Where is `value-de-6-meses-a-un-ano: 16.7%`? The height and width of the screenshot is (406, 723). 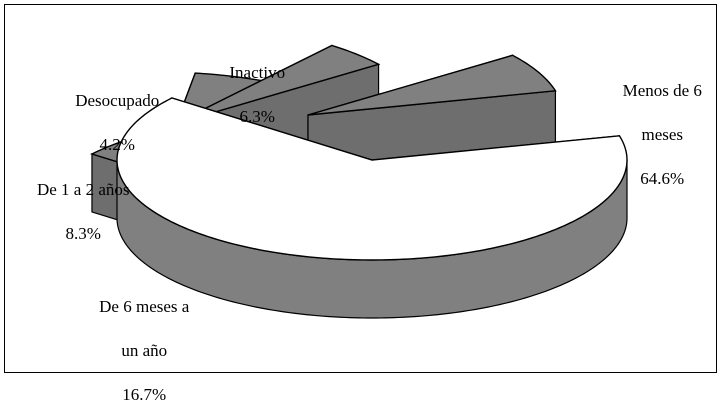 value-de-6-meses-a-un-ano: 16.7% is located at coordinates (144, 394).